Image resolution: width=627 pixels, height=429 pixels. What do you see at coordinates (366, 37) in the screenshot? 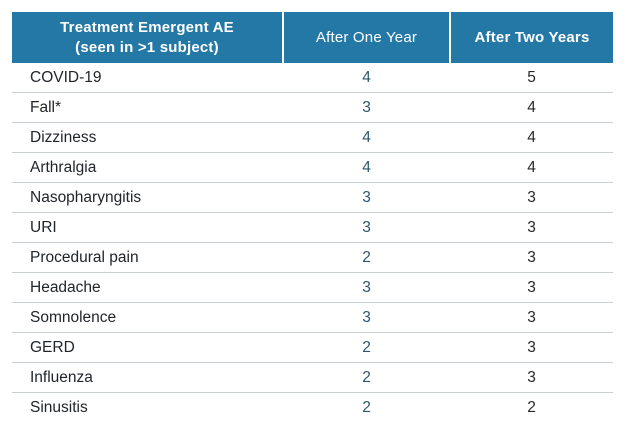
I see `header-after-one-year: After One Year` at bounding box center [366, 37].